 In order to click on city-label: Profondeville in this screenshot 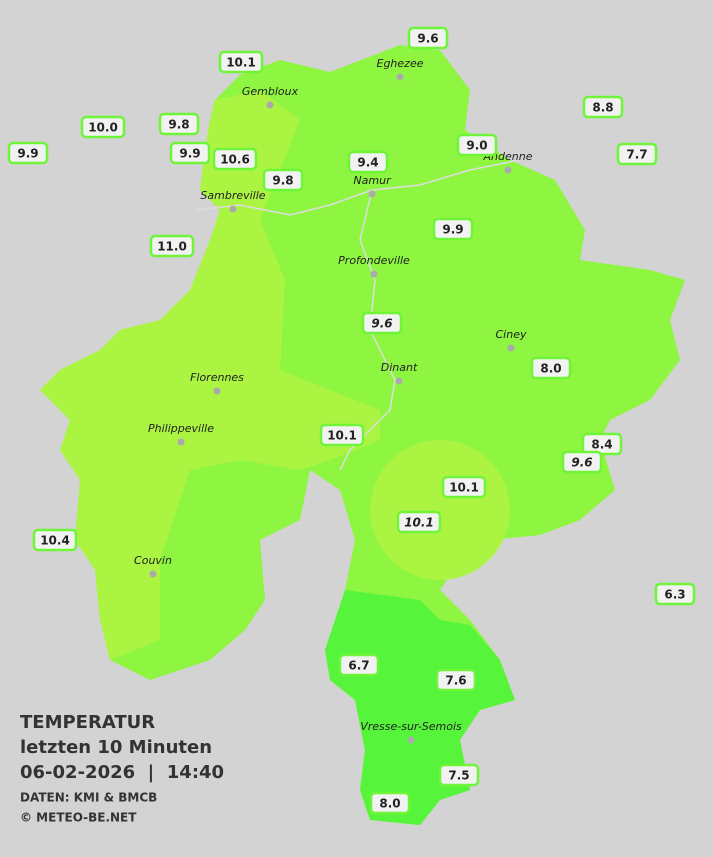, I will do `click(374, 260)`.